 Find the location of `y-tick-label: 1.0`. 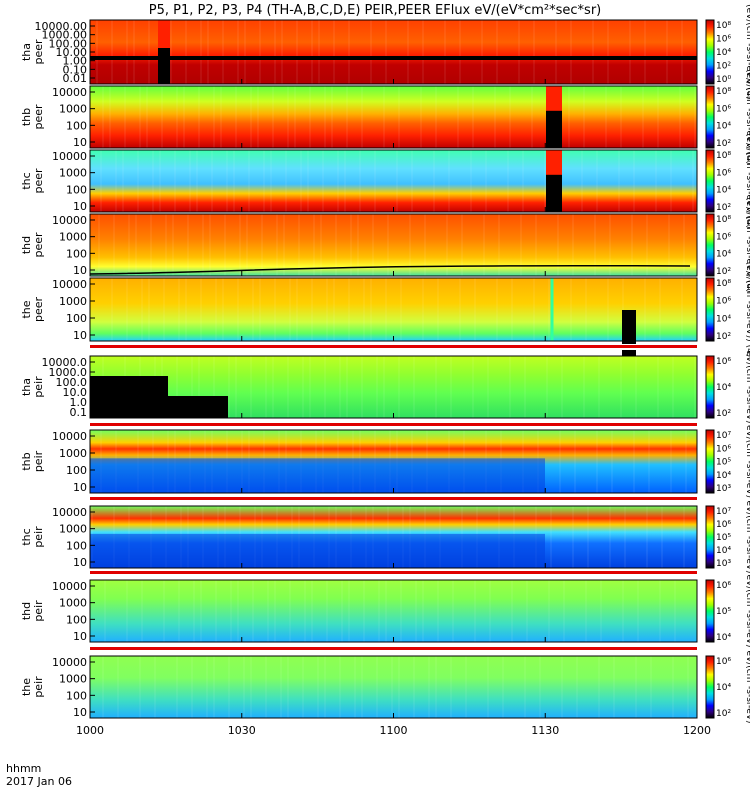

y-tick-label: 1.0 is located at coordinates (79, 402).